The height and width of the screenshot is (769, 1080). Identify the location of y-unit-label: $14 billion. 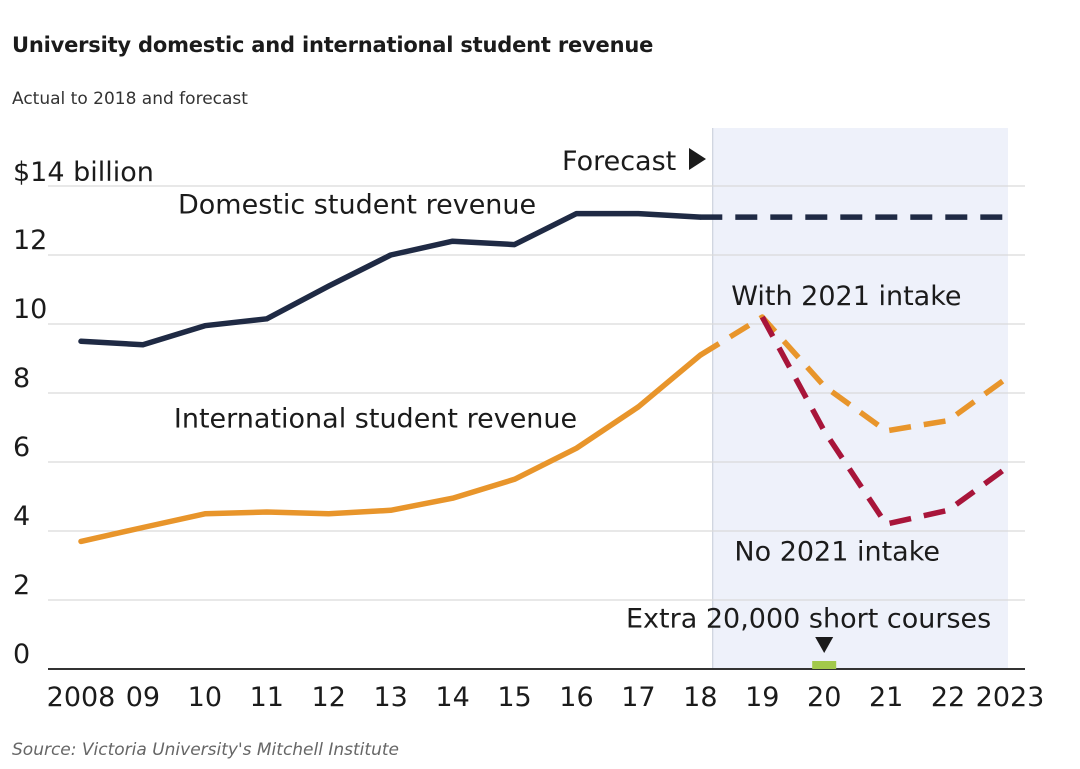
(83, 172).